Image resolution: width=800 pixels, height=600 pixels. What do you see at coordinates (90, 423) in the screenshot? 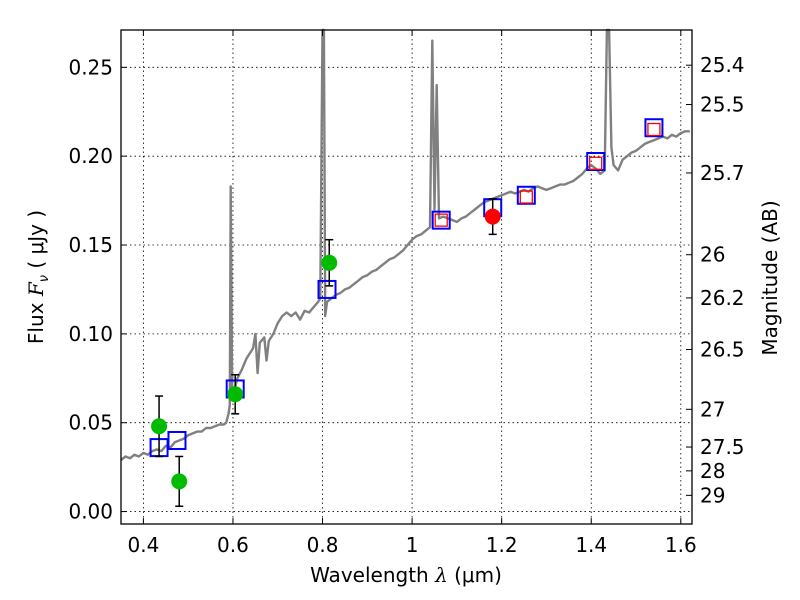
I see `y-tick-label: 0.05` at bounding box center [90, 423].